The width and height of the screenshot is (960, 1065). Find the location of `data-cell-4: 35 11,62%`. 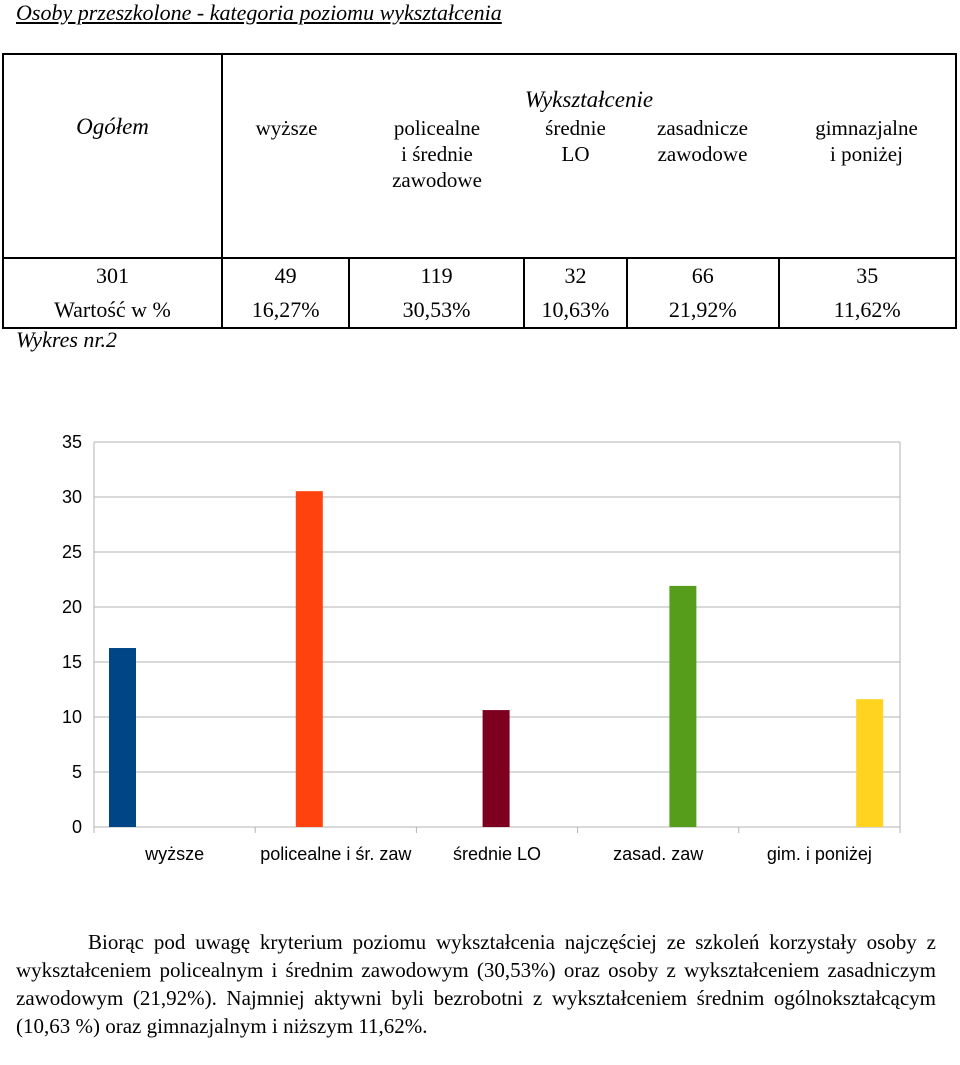

data-cell-4: 35 11,62% is located at coordinates (867, 293).